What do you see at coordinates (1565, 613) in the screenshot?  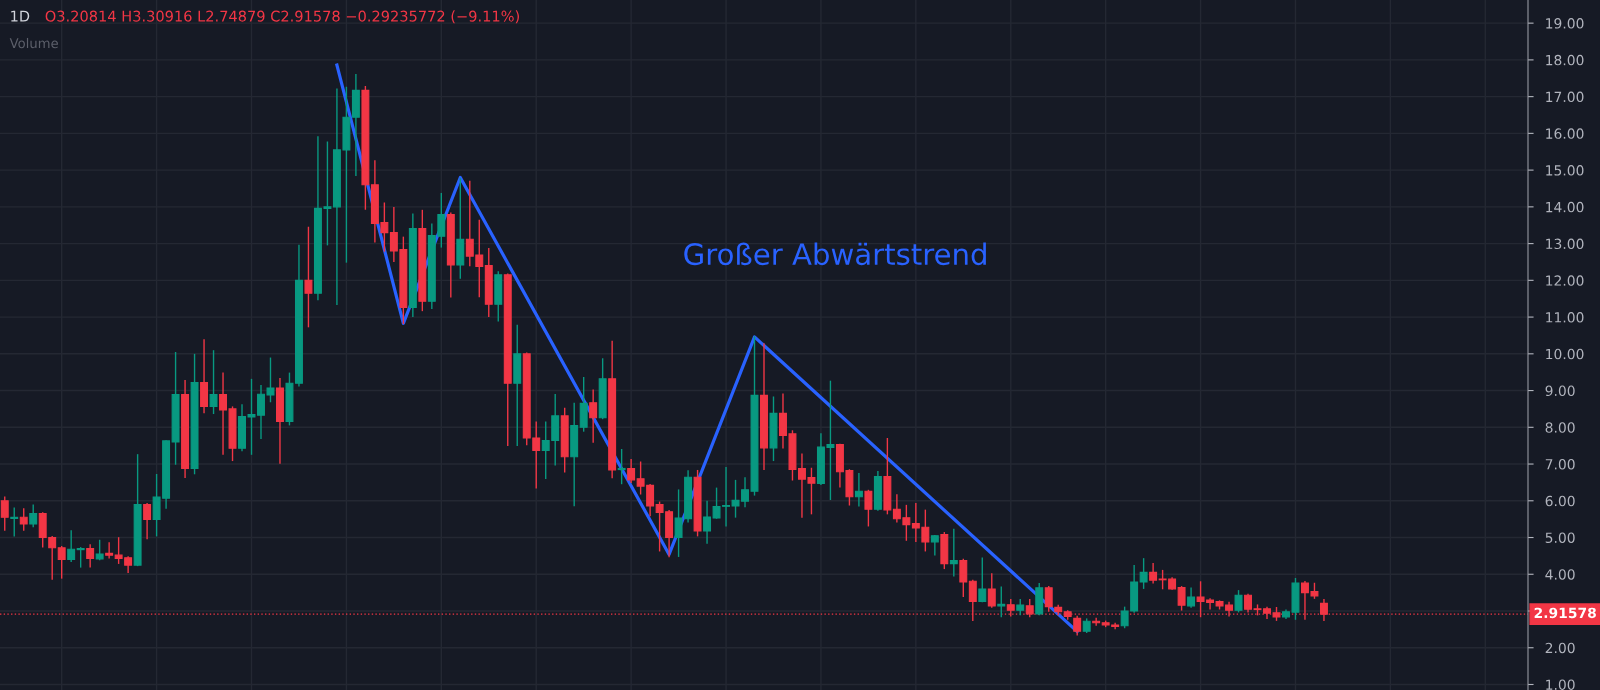 I see `ref-line-label: 2.91578` at bounding box center [1565, 613].